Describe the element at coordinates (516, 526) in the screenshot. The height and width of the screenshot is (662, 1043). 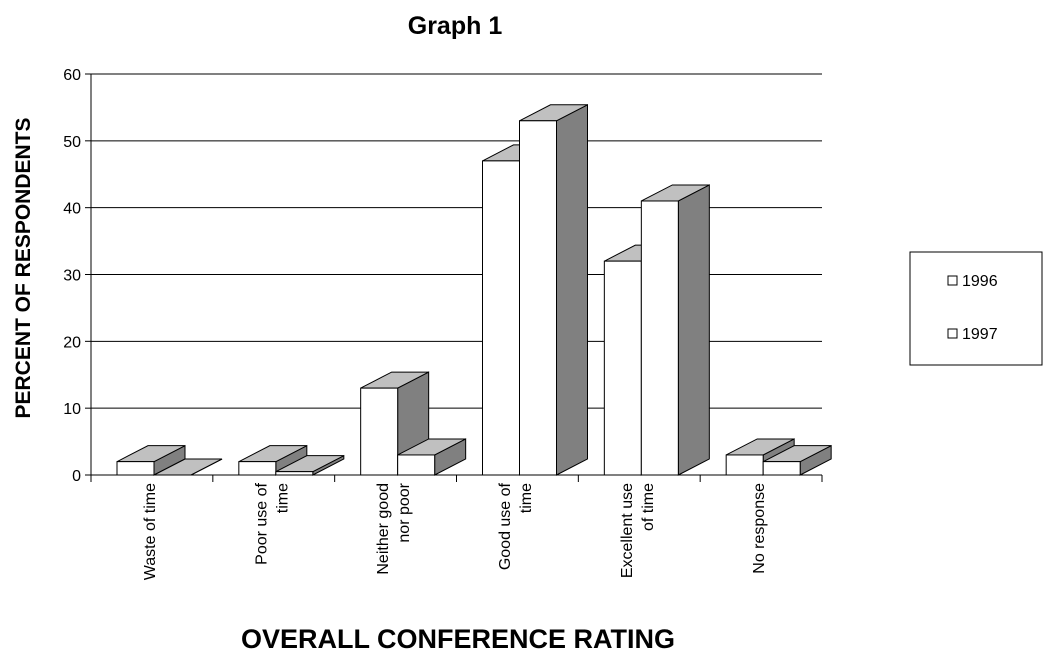
I see `x-category-label: Good use of time` at that location.